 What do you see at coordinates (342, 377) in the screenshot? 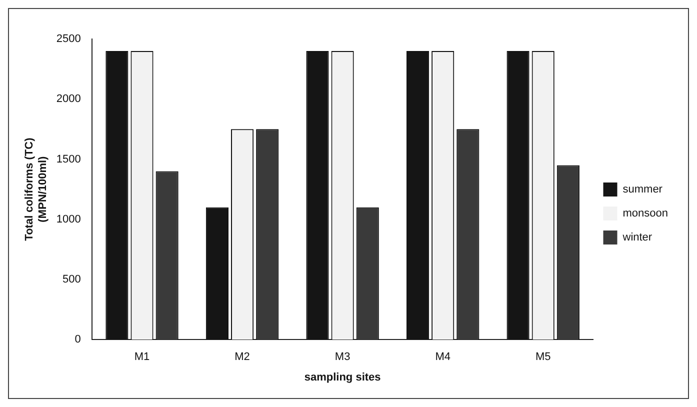
I see `x-axis-title: sampling sites` at bounding box center [342, 377].